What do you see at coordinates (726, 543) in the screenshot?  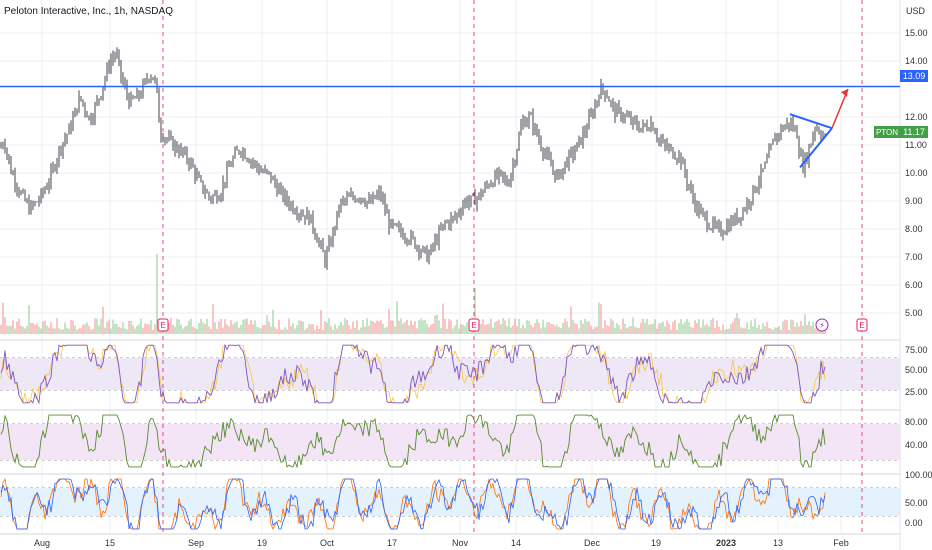 I see `time-tick-label: 2023` at bounding box center [726, 543].